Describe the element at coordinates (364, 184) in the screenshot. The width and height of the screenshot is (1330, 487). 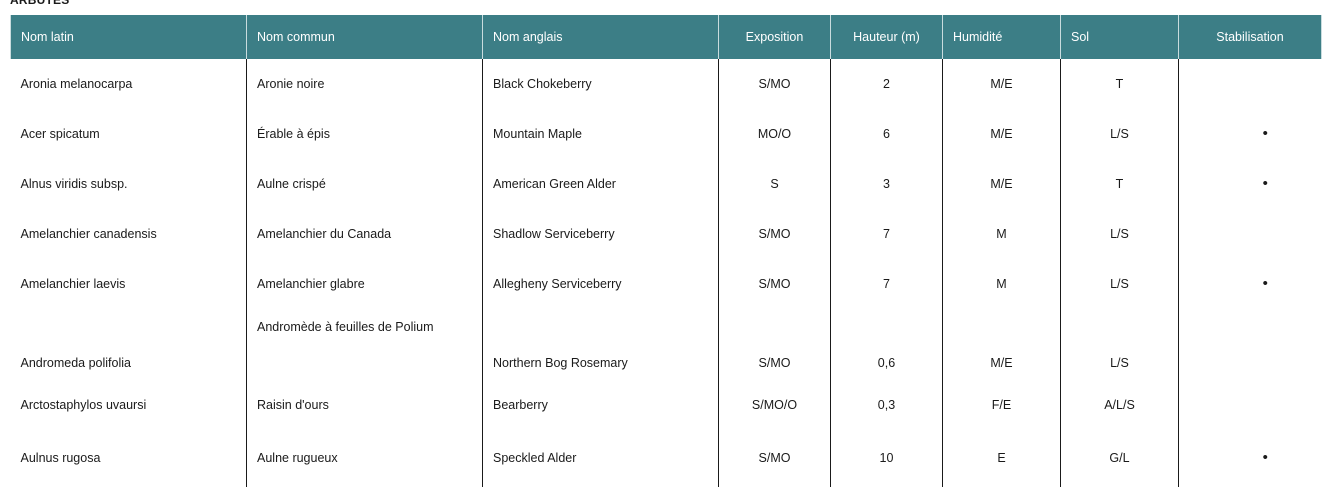
I see `cell-nom-commun: Aulne crispé` at that location.